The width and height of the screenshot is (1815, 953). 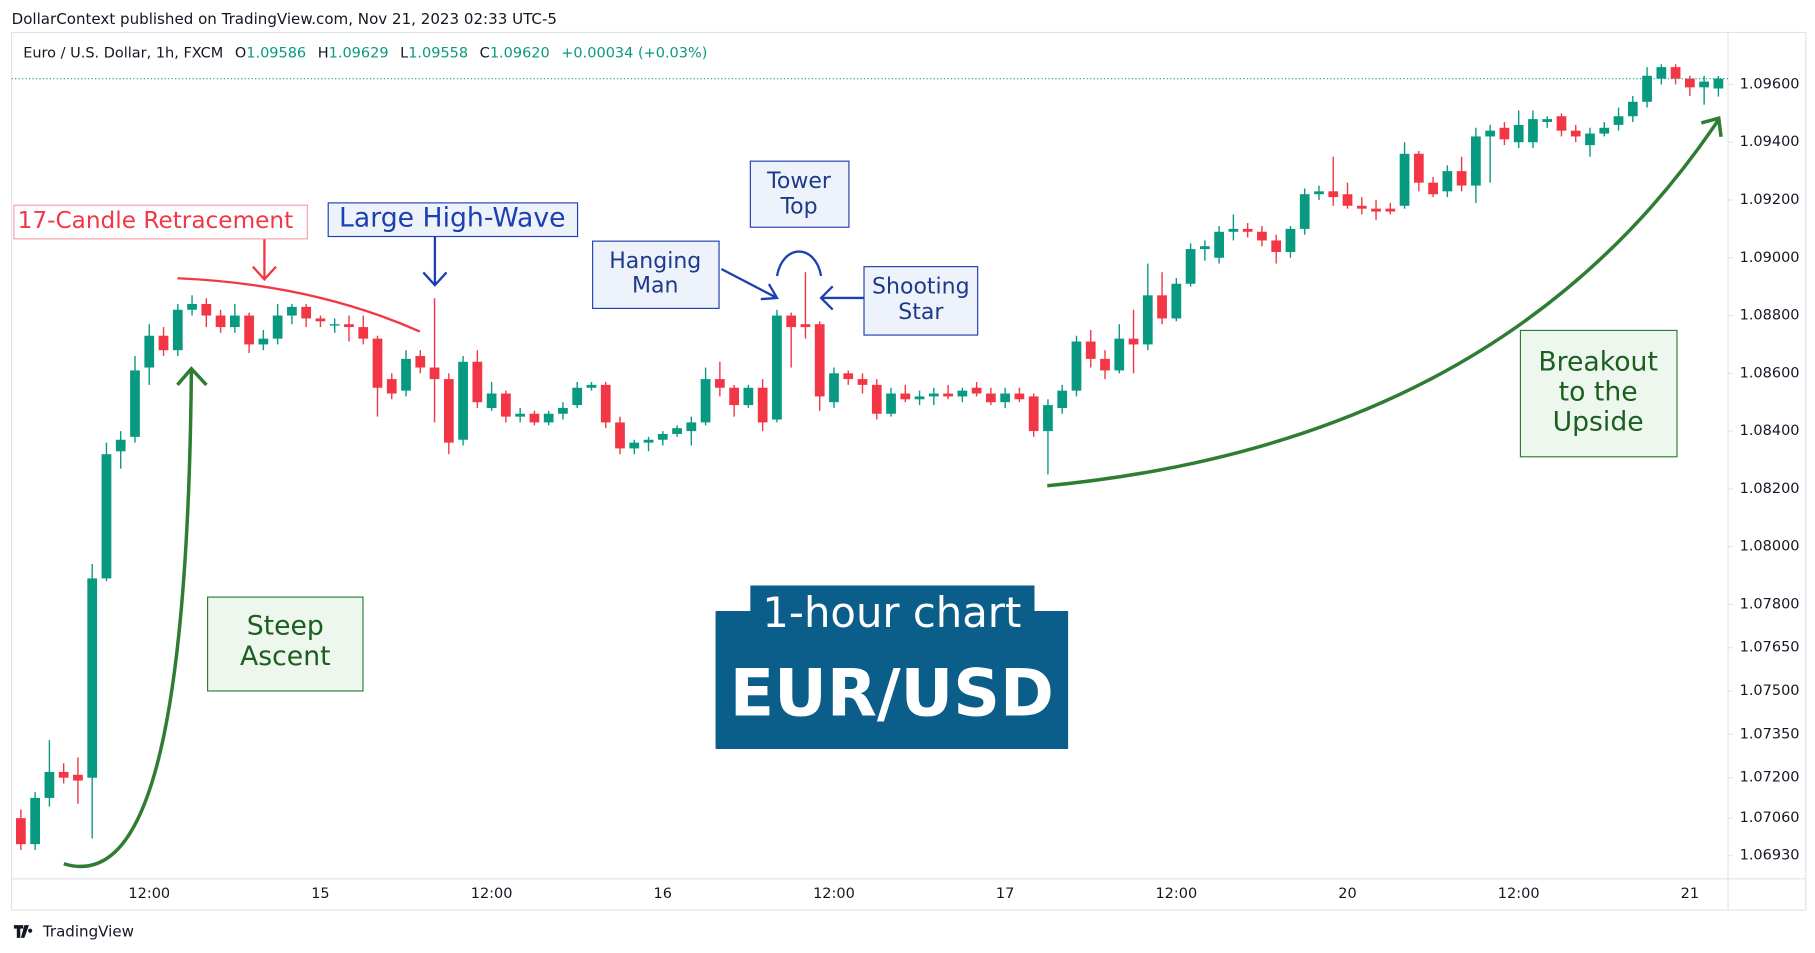 I want to click on x-tick-label: 12:00, so click(x=1176, y=894).